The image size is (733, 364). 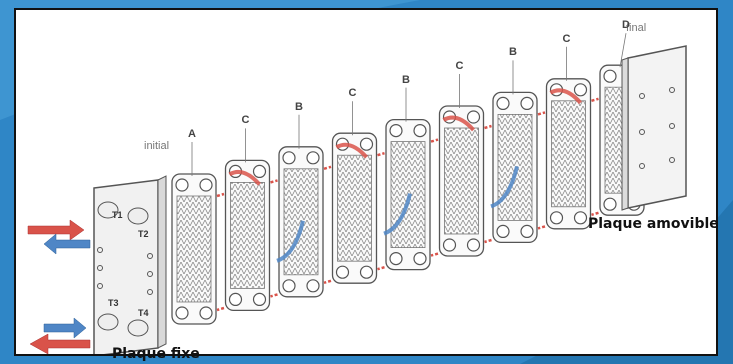 What do you see at coordinates (636, 28) in the screenshot?
I see `final-label: final` at bounding box center [636, 28].